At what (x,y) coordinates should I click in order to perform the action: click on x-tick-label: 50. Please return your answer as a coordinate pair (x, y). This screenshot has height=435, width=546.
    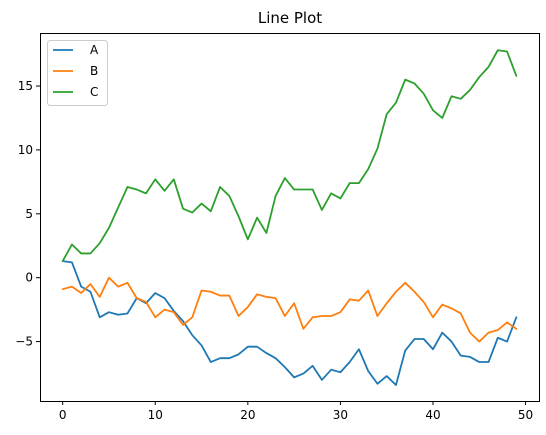
    Looking at the image, I should click on (525, 415).